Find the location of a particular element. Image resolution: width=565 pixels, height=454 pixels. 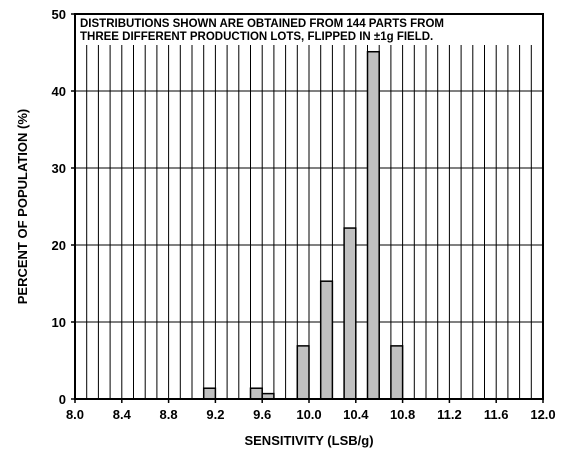

y-tick-label: 40 is located at coordinates (59, 91).